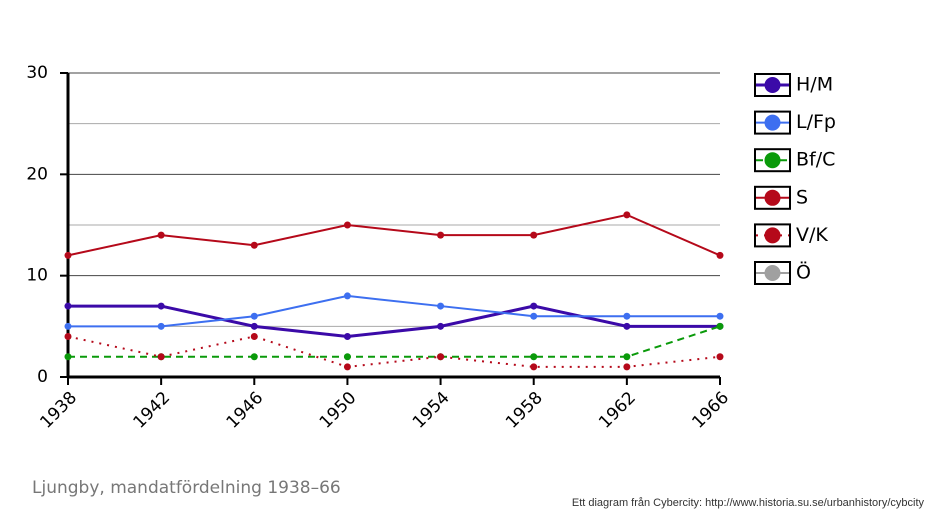  I want to click on x-tick-label: 1938, so click(58, 410).